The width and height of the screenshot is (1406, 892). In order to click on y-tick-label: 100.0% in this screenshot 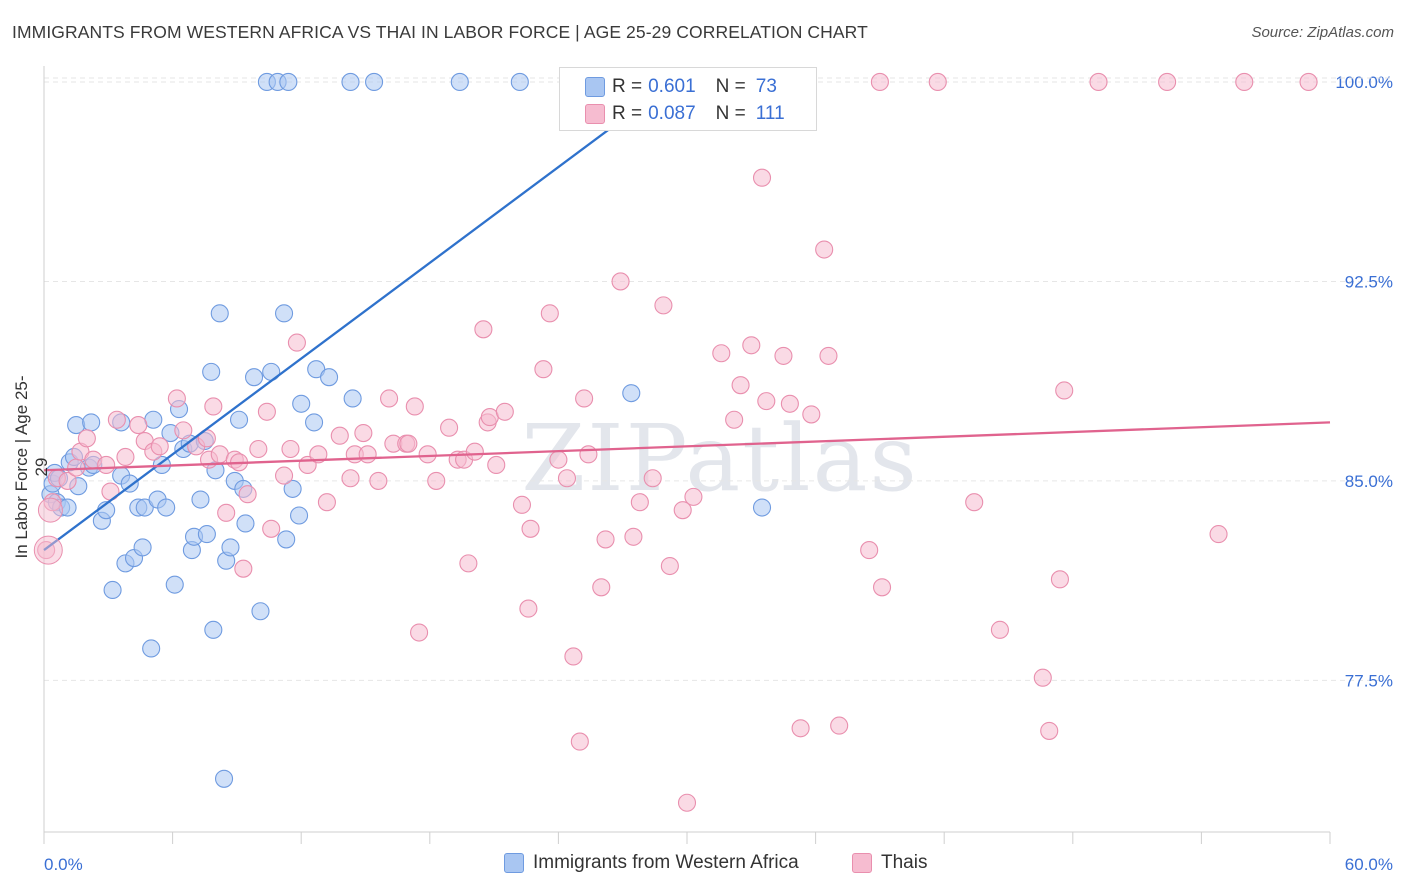, I will do `click(1364, 82)`.